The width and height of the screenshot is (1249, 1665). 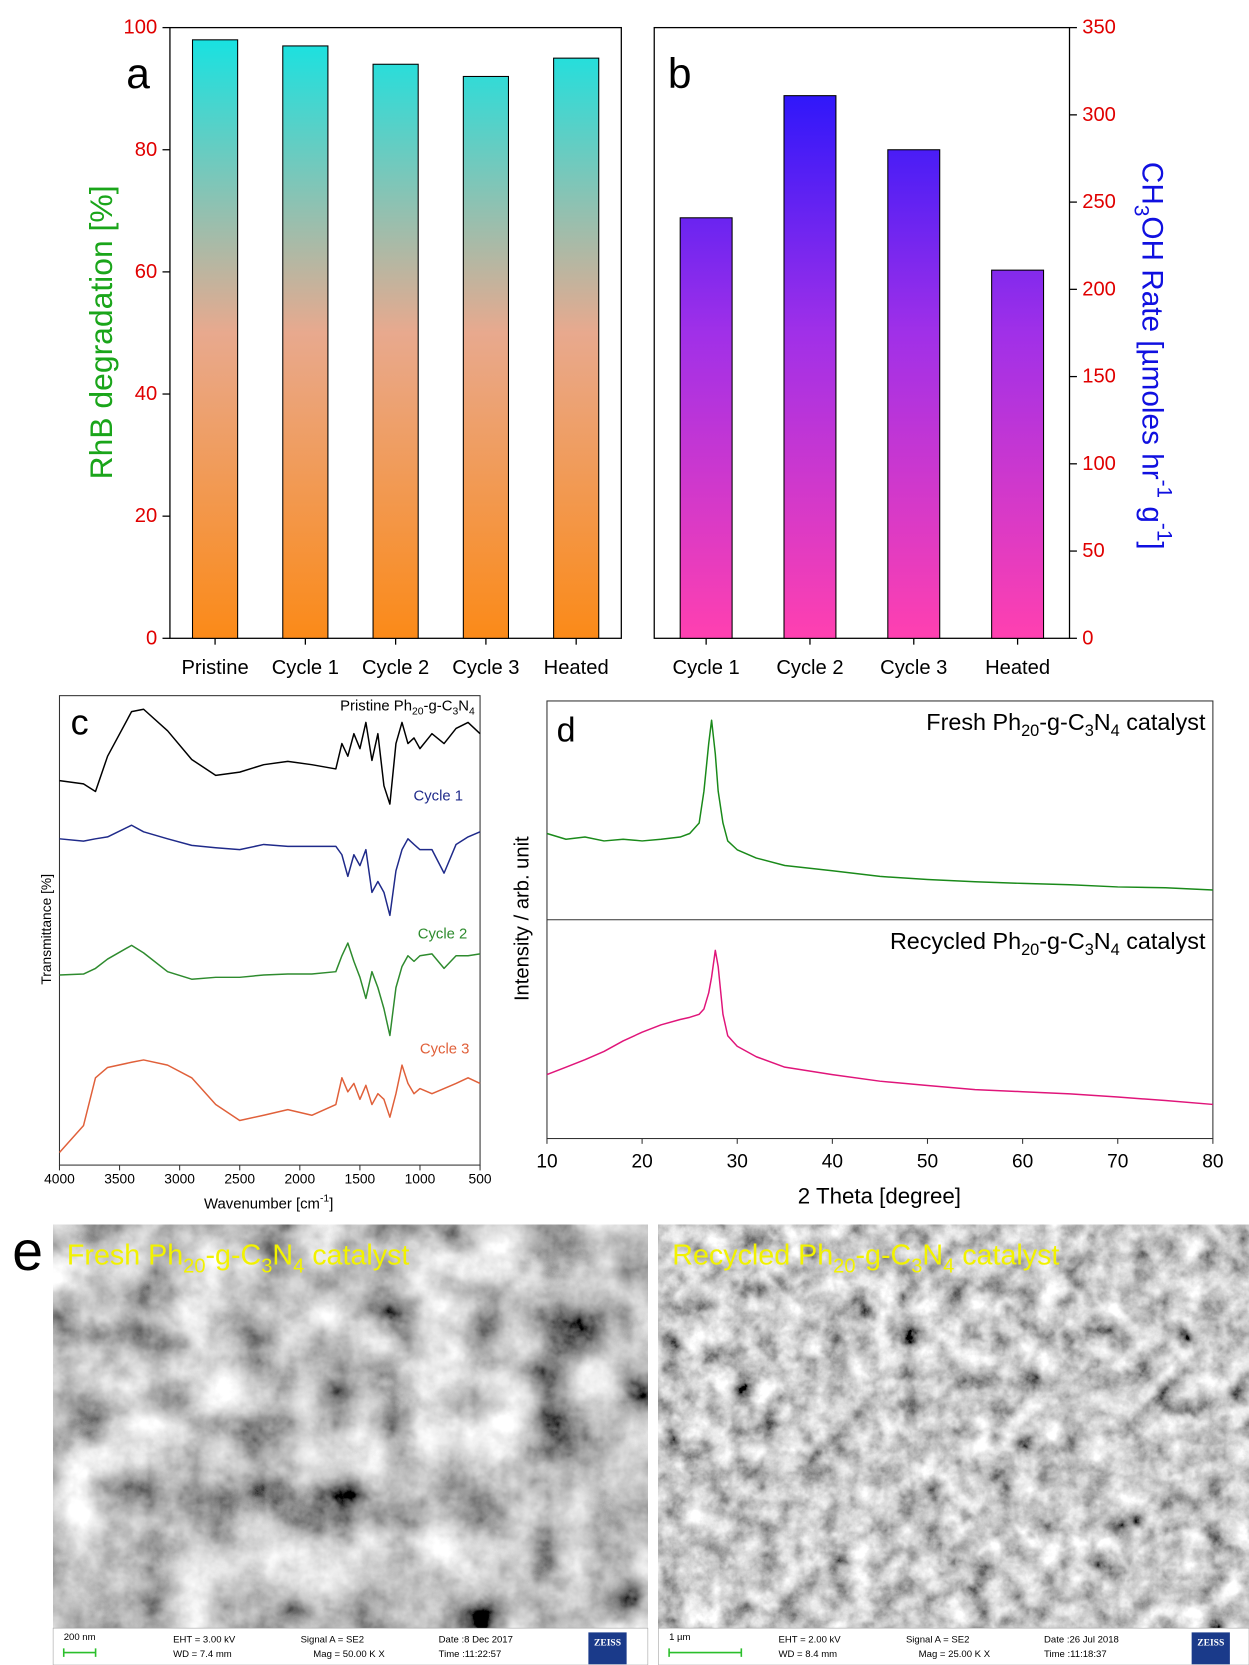 I want to click on series-label: Fresh Ph20-g-C3N4 catalyst, so click(x=1066, y=724).